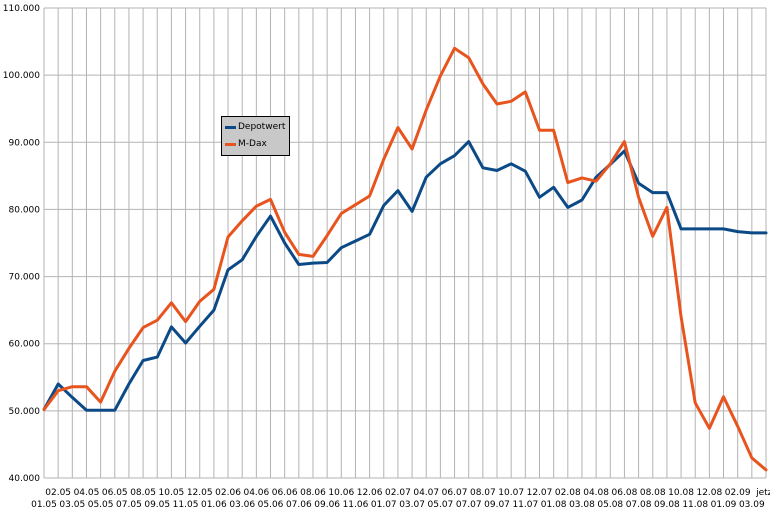 The height and width of the screenshot is (515, 770). What do you see at coordinates (172, 493) in the screenshot?
I see `x-tick-label: 10.05` at bounding box center [172, 493].